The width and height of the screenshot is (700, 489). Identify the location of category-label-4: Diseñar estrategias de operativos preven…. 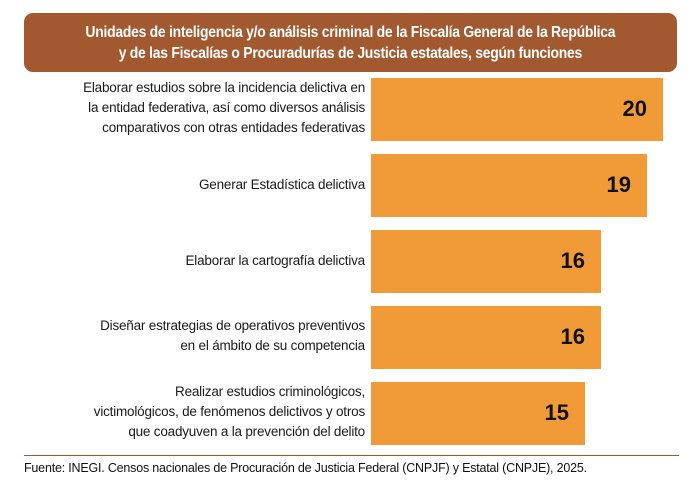
(232, 336).